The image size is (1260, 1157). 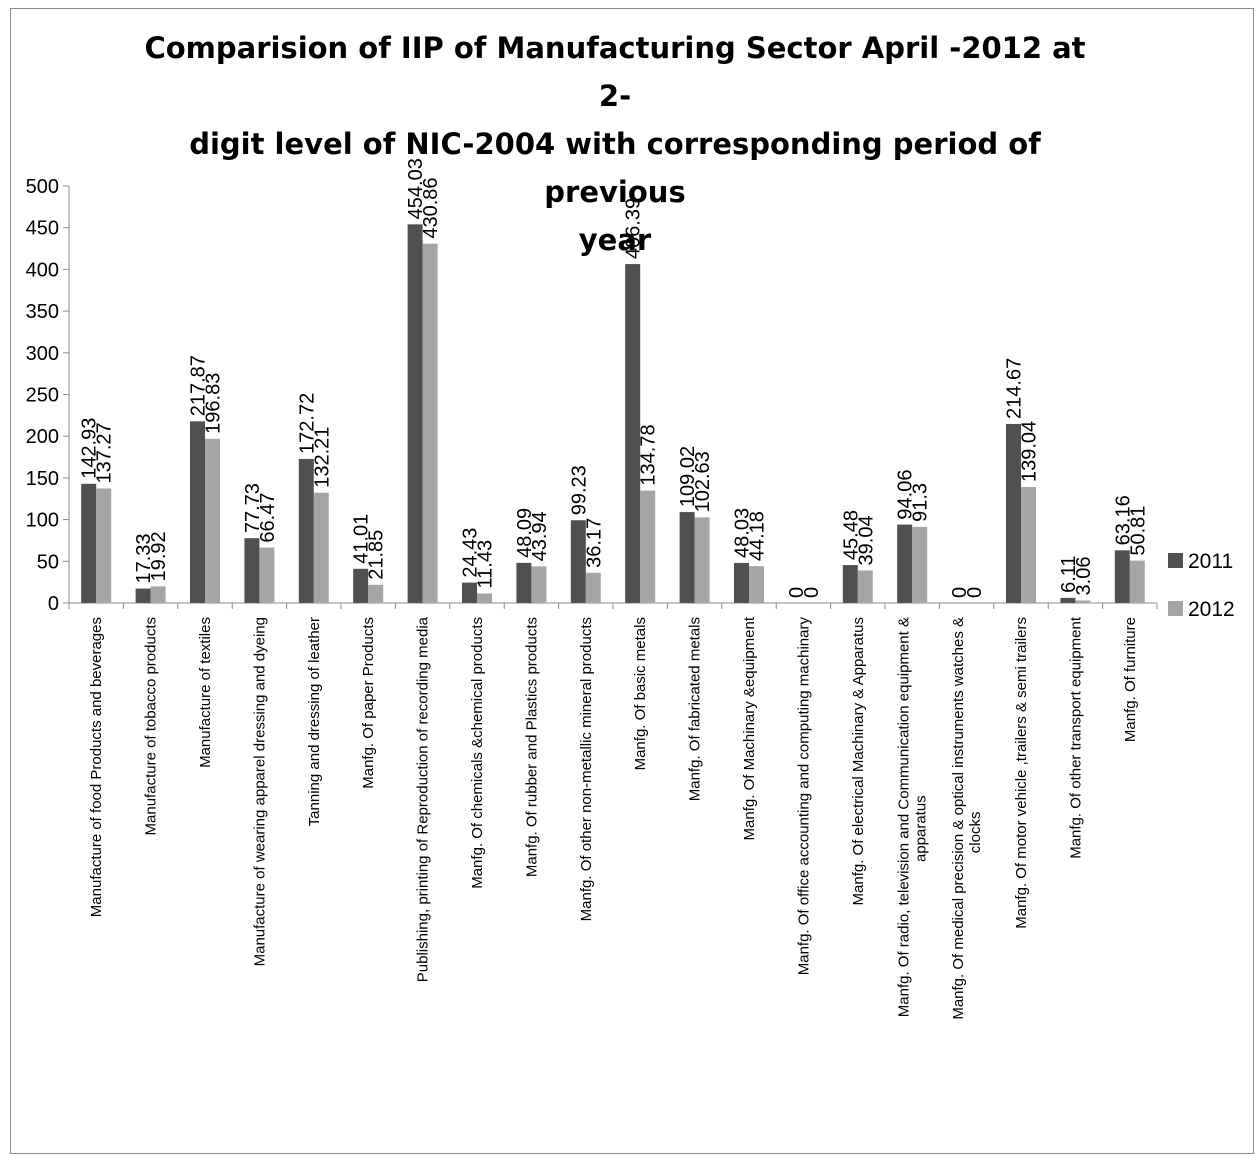 What do you see at coordinates (1075, 737) in the screenshot?
I see `category-label: Manfg. Of other transport equipment` at bounding box center [1075, 737].